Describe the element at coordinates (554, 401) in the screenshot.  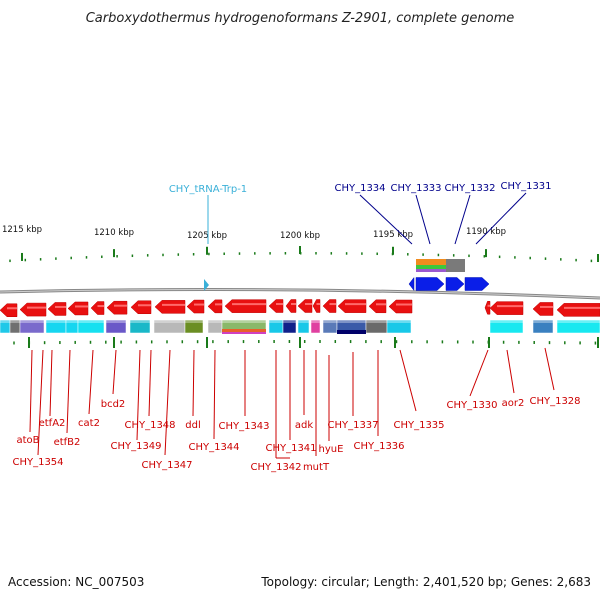
I see `gene-label: CHY_1328` at that location.